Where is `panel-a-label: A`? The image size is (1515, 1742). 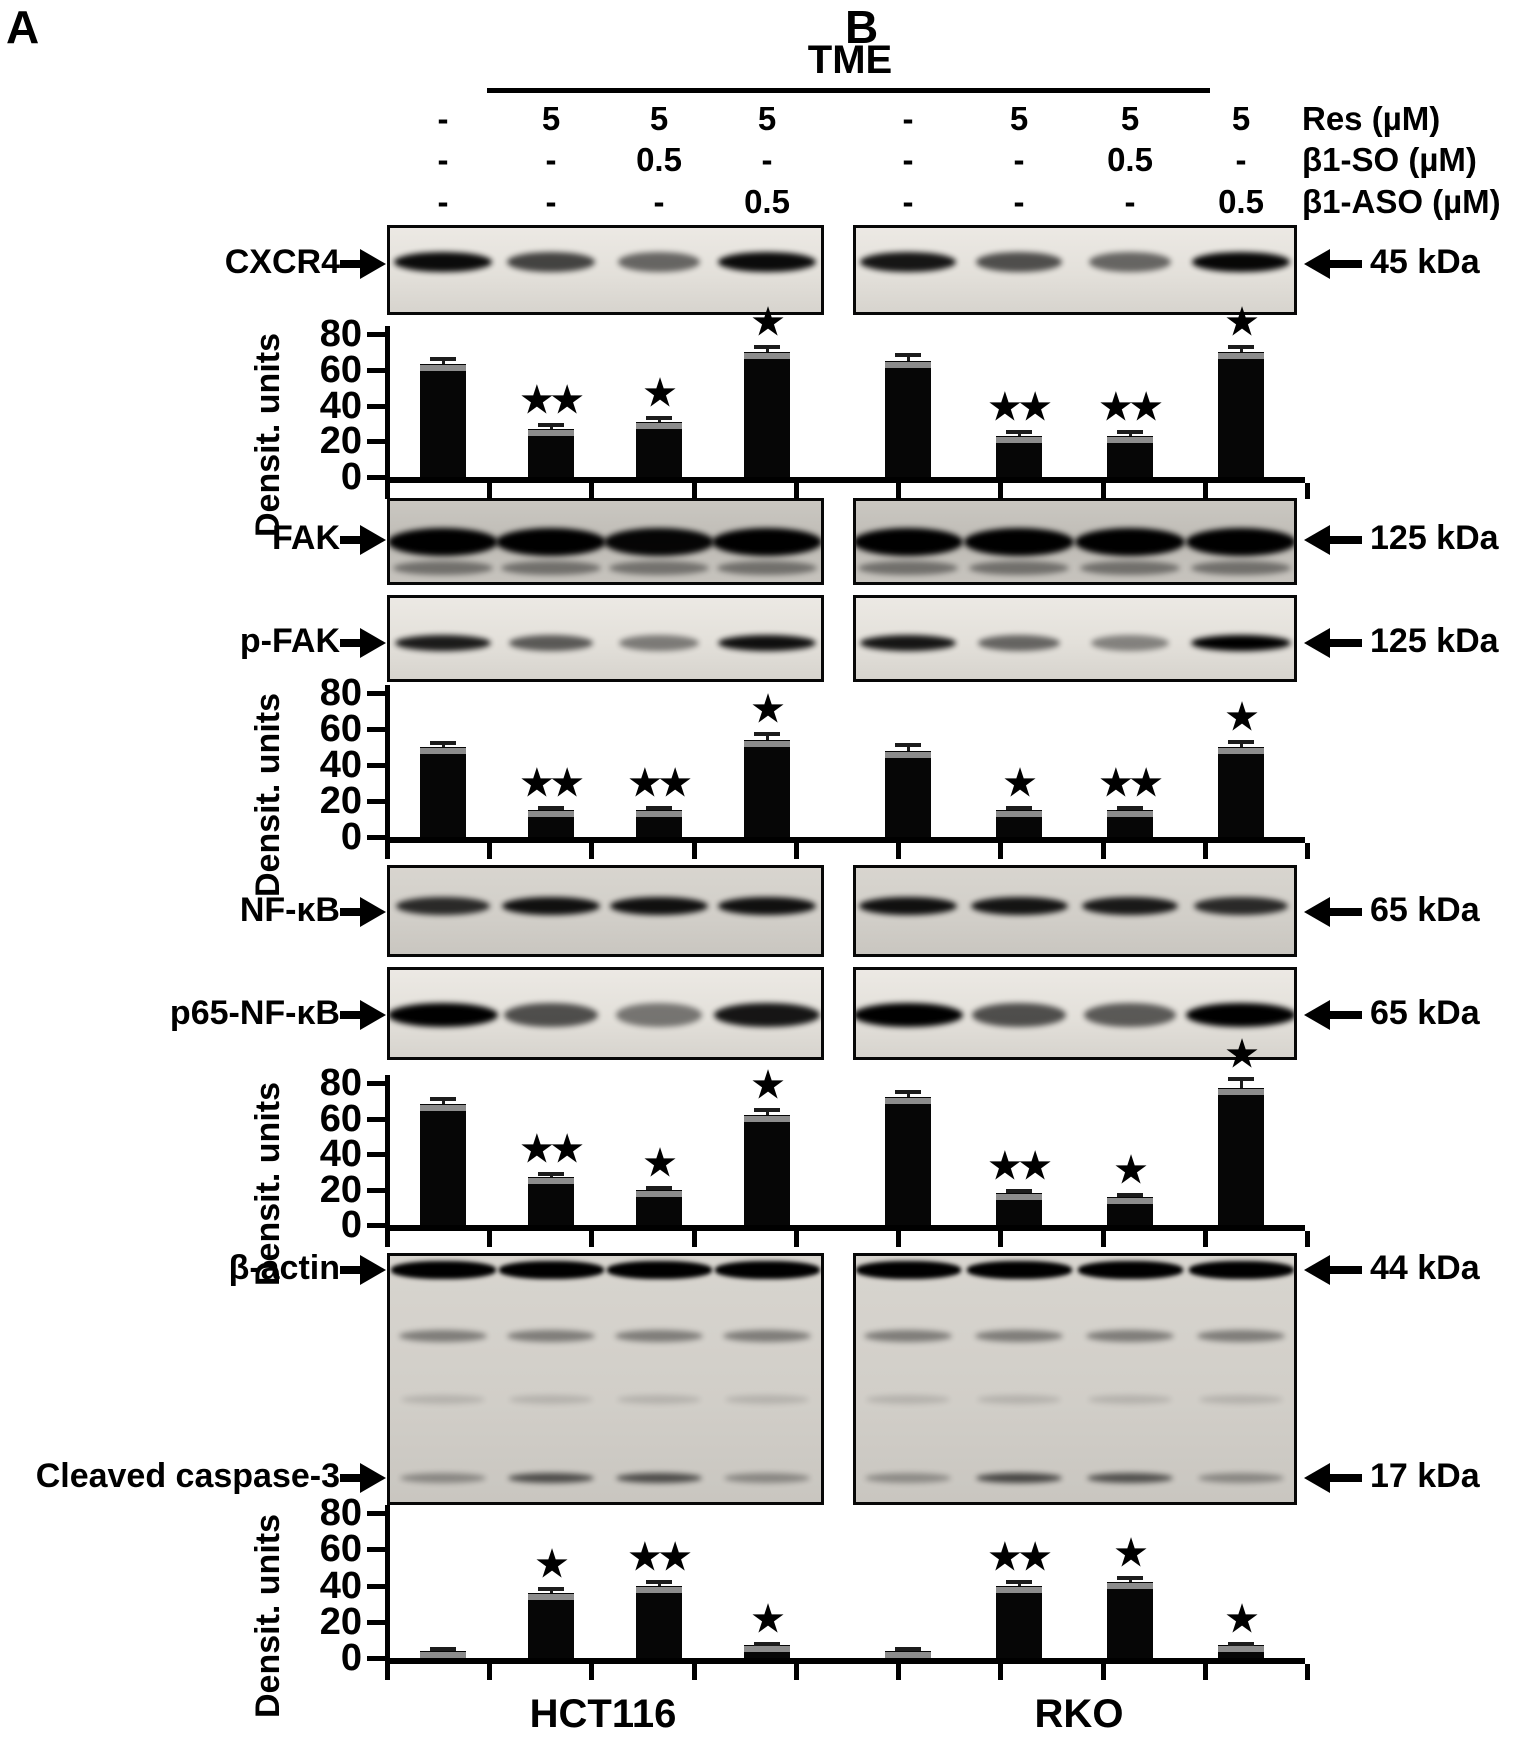
panel-a-label: A is located at coordinates (23, 27).